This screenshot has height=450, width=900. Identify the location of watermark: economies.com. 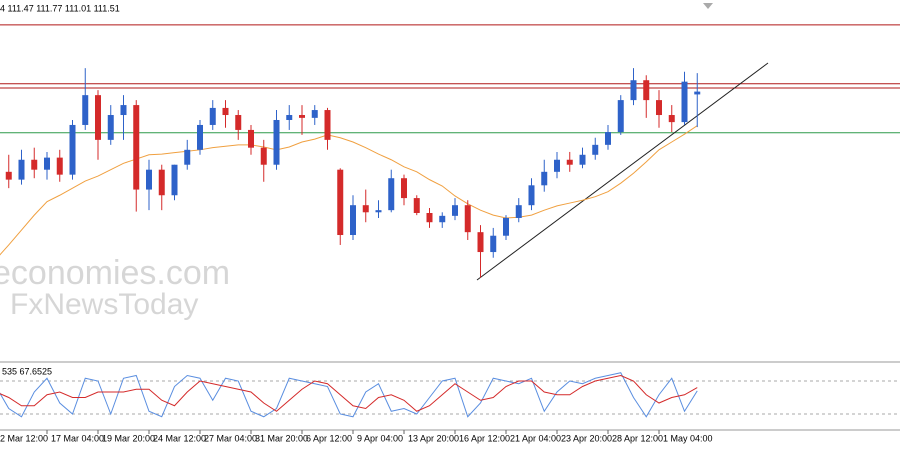
(115, 273).